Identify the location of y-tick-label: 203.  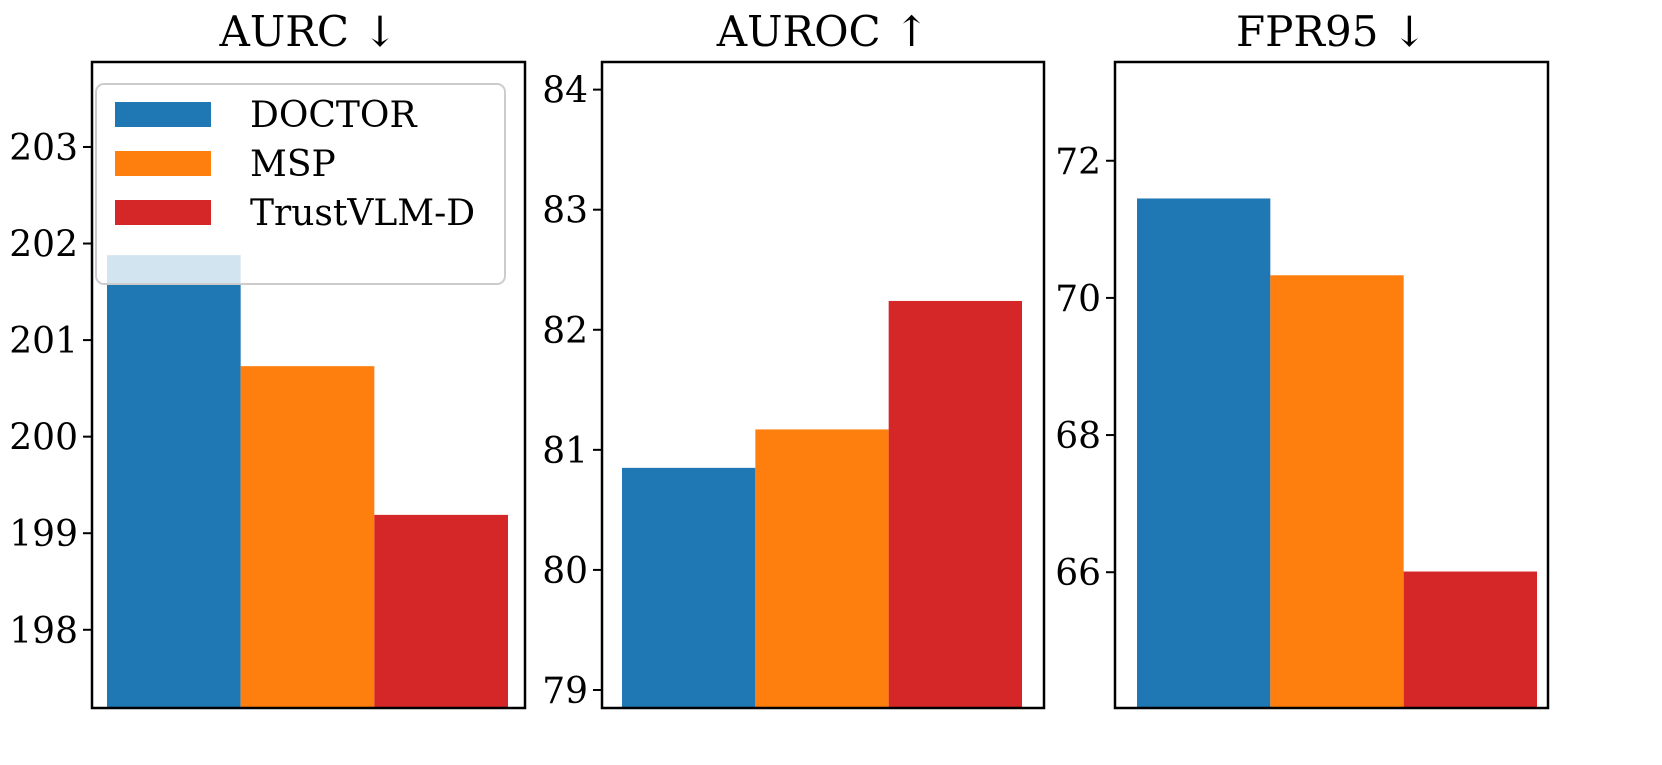
(43, 148).